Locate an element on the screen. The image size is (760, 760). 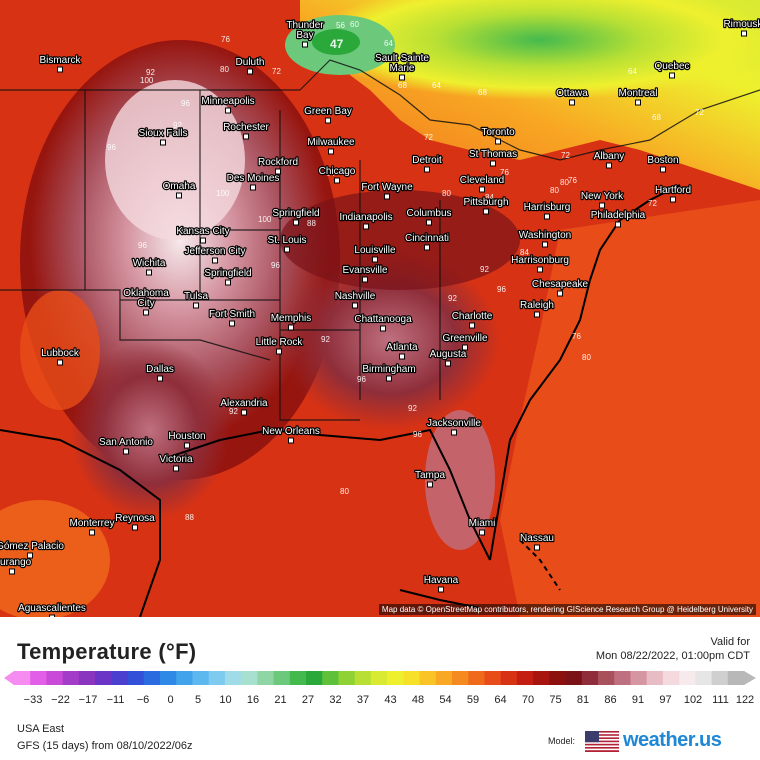
isotherm-label: 68 is located at coordinates (402, 85).